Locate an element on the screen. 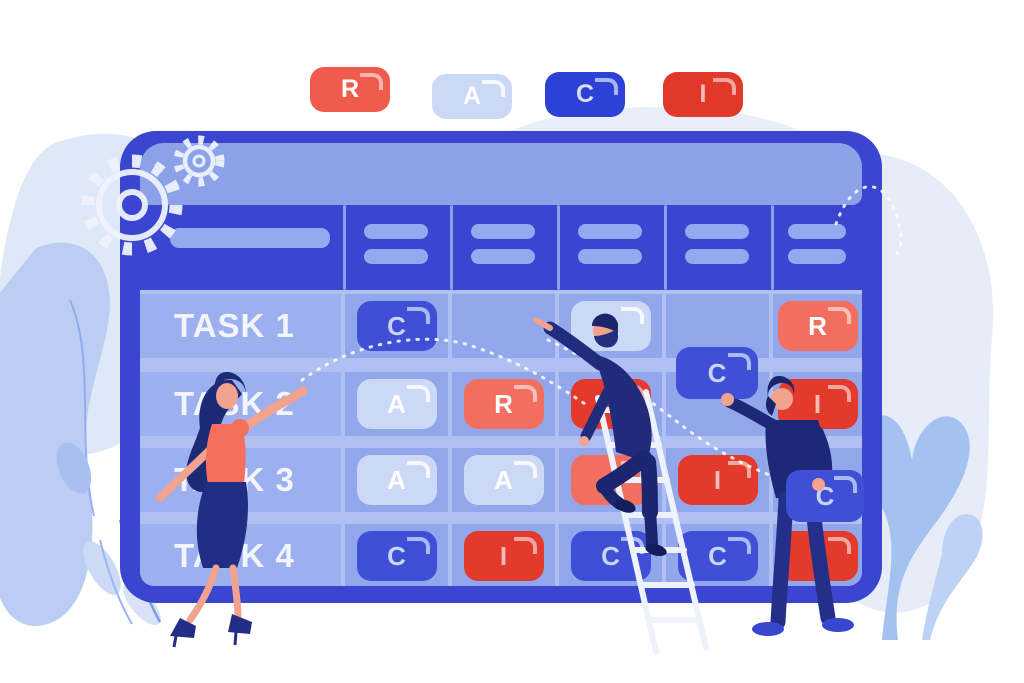 The height and width of the screenshot is (683, 1024). plant-right-leaf is located at coordinates (952, 577).